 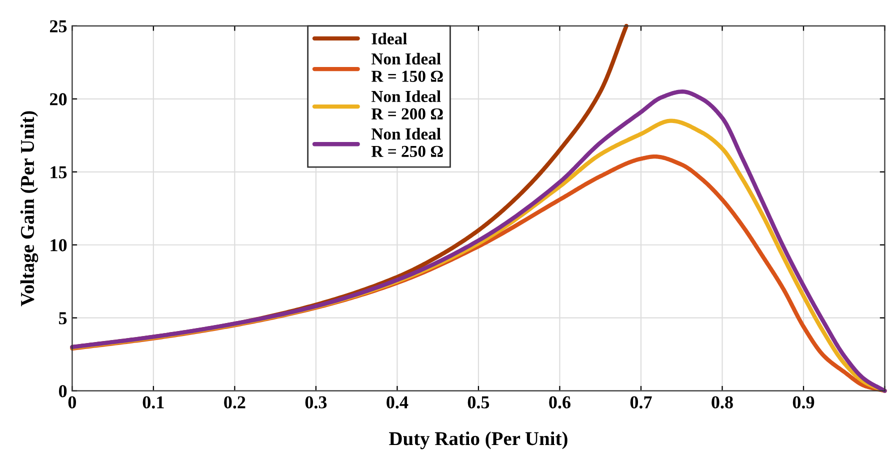 What do you see at coordinates (62, 391) in the screenshot?
I see `y-tick-label: 0` at bounding box center [62, 391].